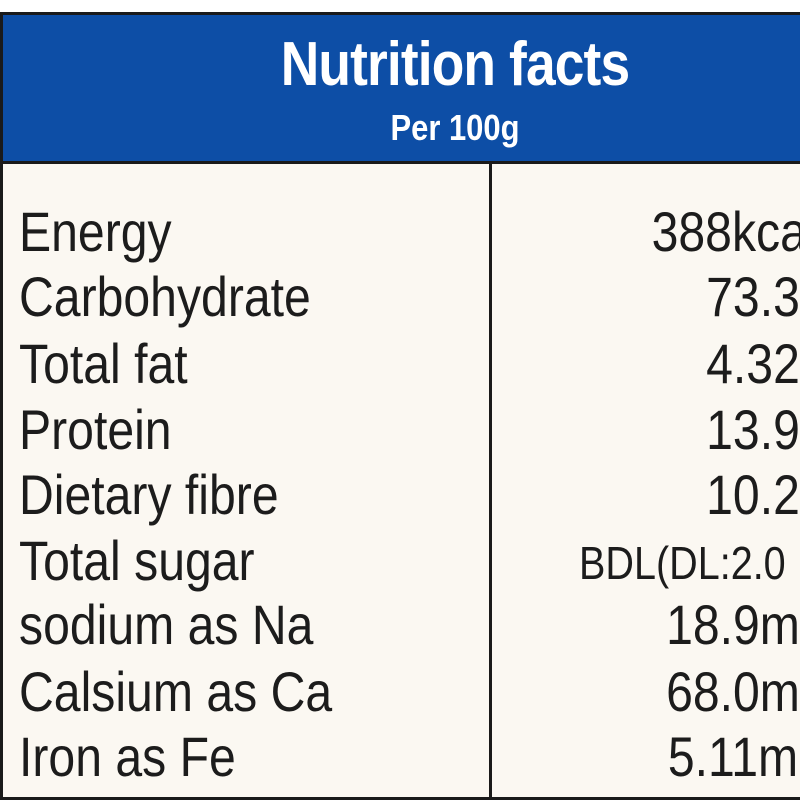 The image size is (800, 800). What do you see at coordinates (733, 691) in the screenshot?
I see `nutrient-value: 68.0m` at bounding box center [733, 691].